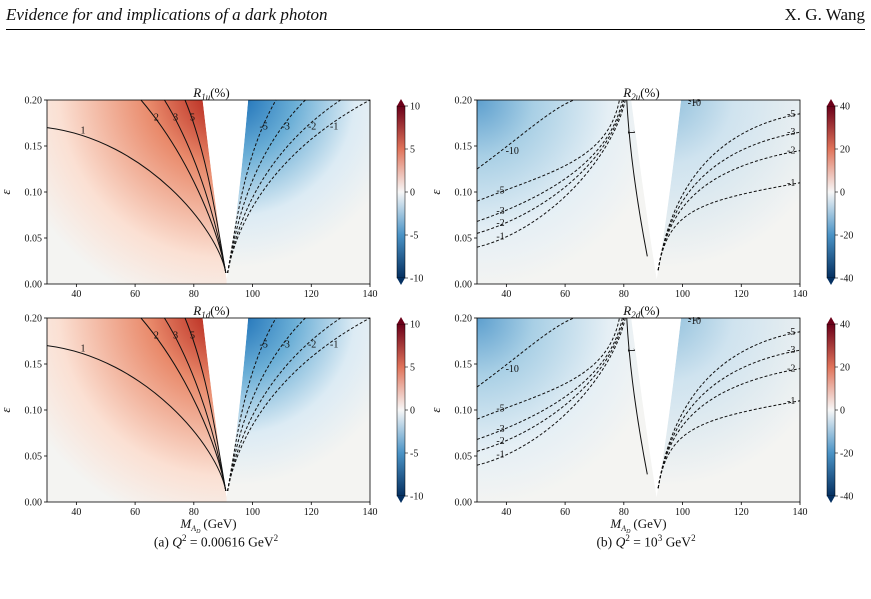  What do you see at coordinates (606, 542) in the screenshot?
I see `caption-b-prefix: (b)` at bounding box center [606, 542].